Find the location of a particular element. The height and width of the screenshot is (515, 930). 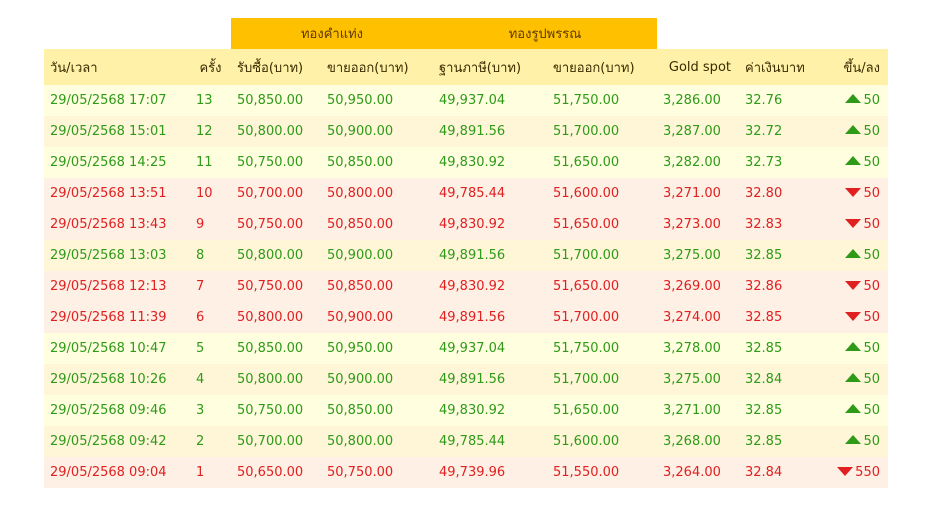

cell-round: 5 is located at coordinates (210, 348).